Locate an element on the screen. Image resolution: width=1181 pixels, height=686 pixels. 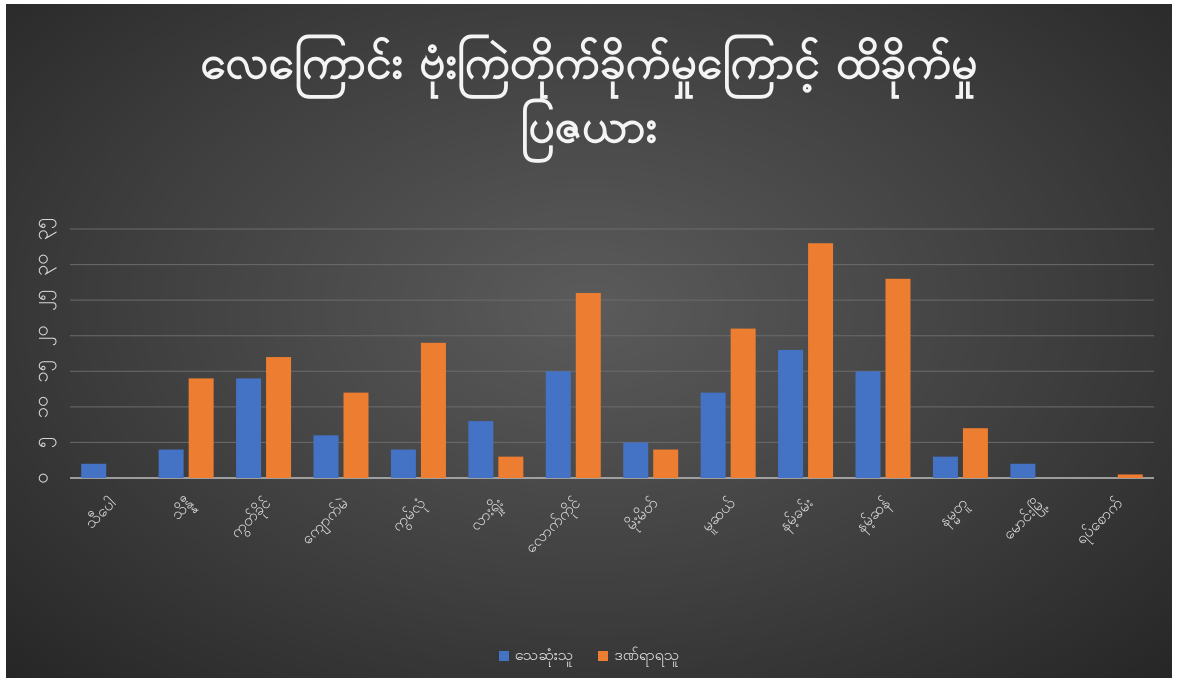
x-tick-label: လောက်ကိုင် is located at coordinates (554, 526).